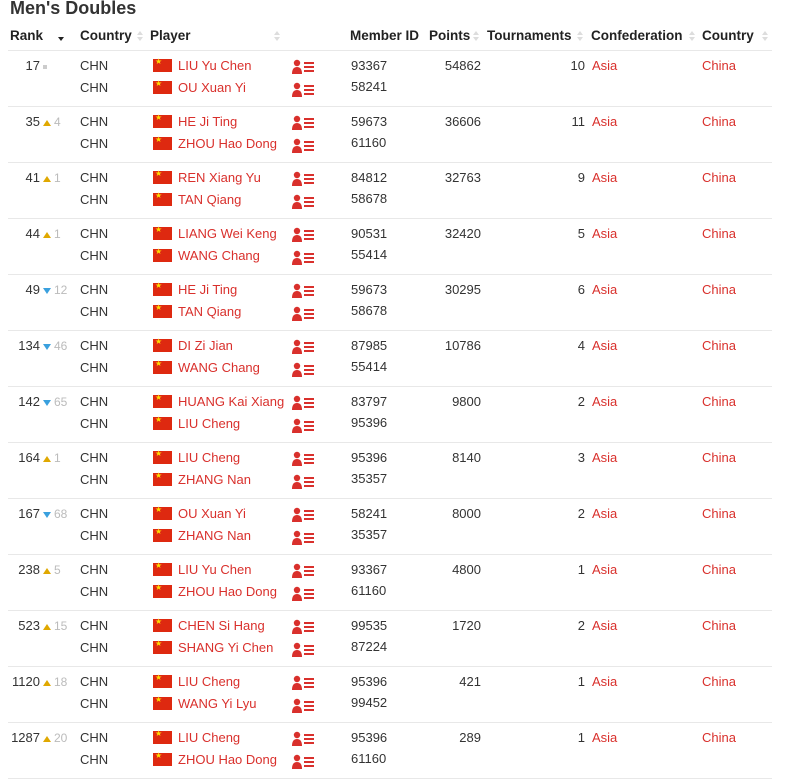 This screenshot has width=790, height=784. Describe the element at coordinates (450, 35) in the screenshot. I see `header-points: Points` at that location.